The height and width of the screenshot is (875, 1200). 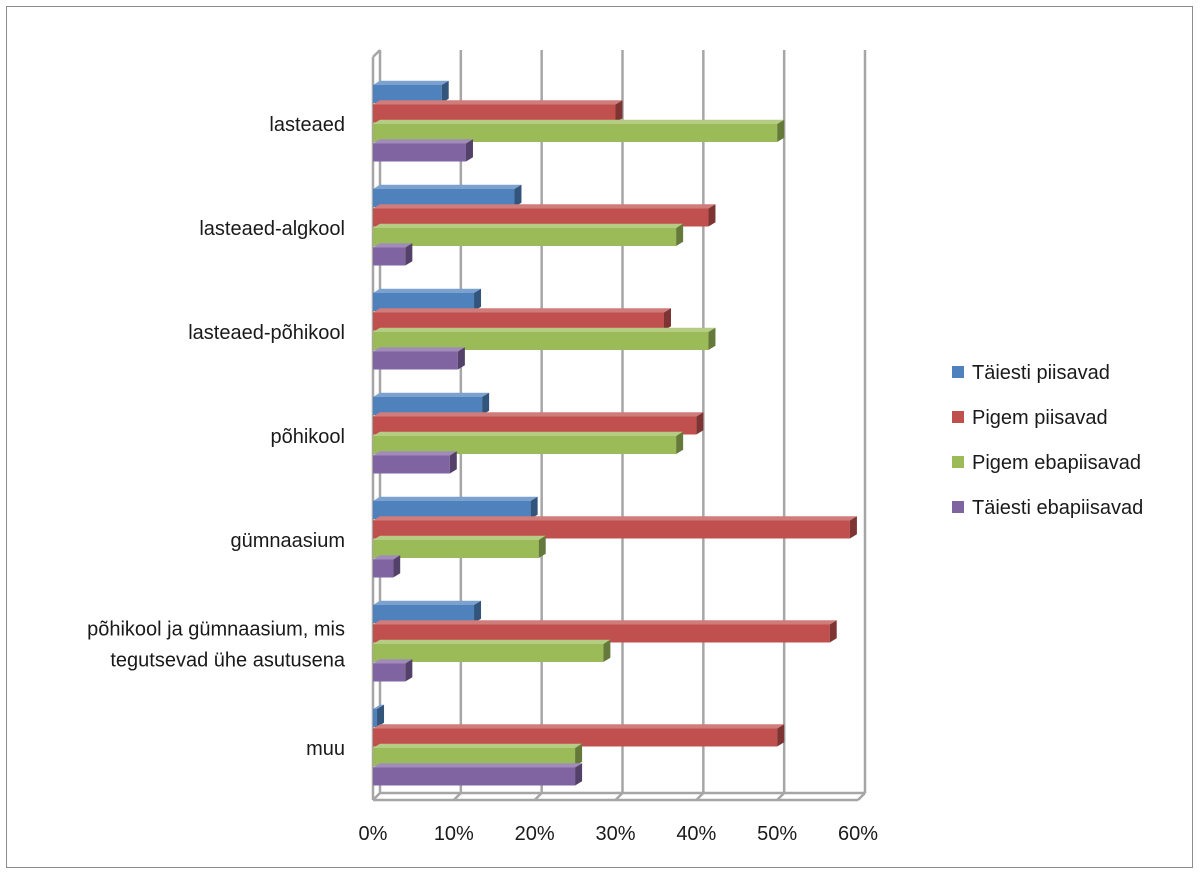 I want to click on category-label-line: muu, so click(x=325, y=749).